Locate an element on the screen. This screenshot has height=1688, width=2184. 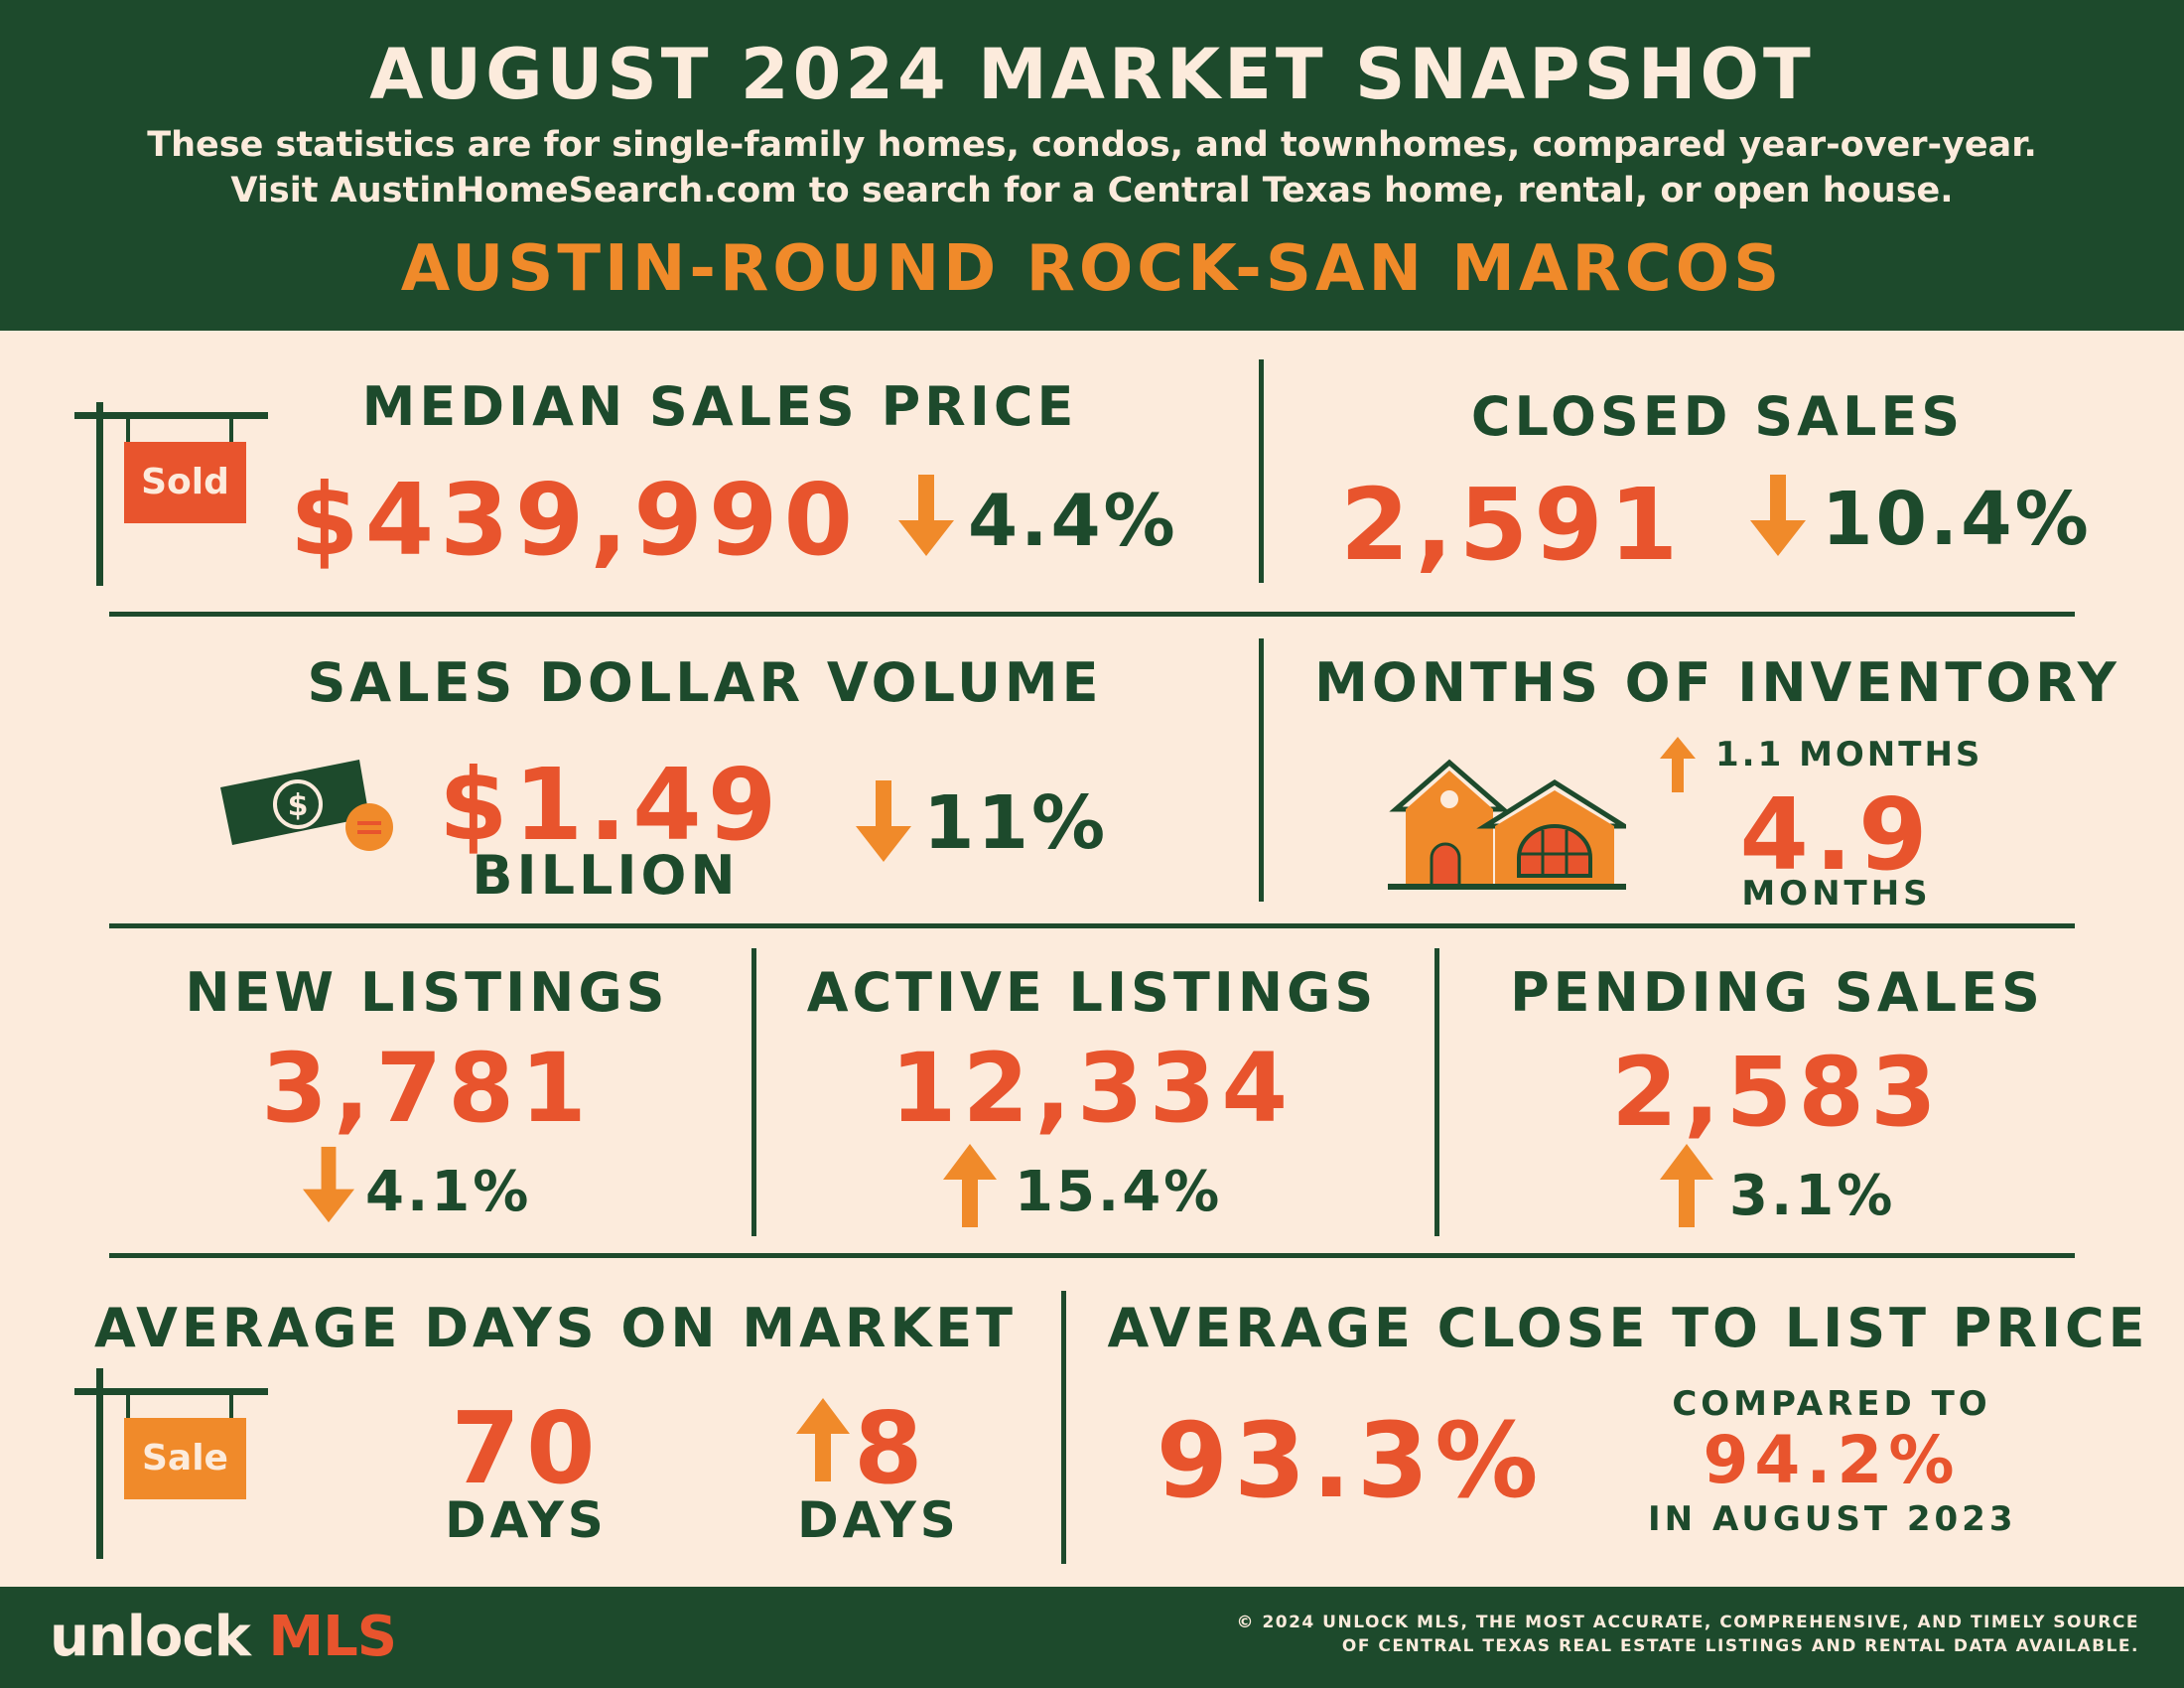
average-days-on-market-change-unit: DAYS is located at coordinates (878, 1520).